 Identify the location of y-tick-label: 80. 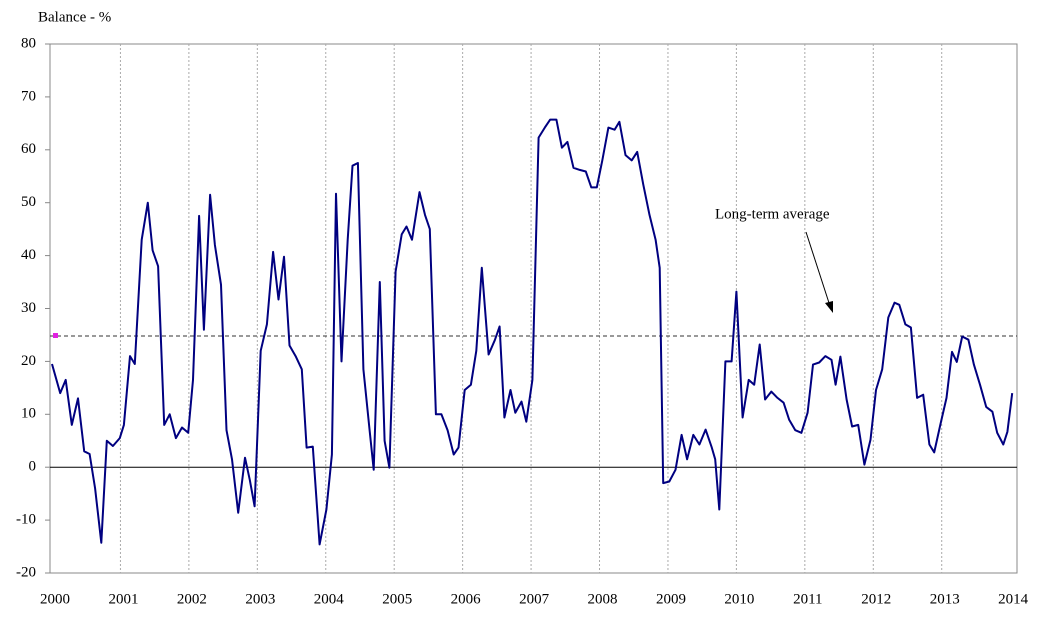
(28, 43).